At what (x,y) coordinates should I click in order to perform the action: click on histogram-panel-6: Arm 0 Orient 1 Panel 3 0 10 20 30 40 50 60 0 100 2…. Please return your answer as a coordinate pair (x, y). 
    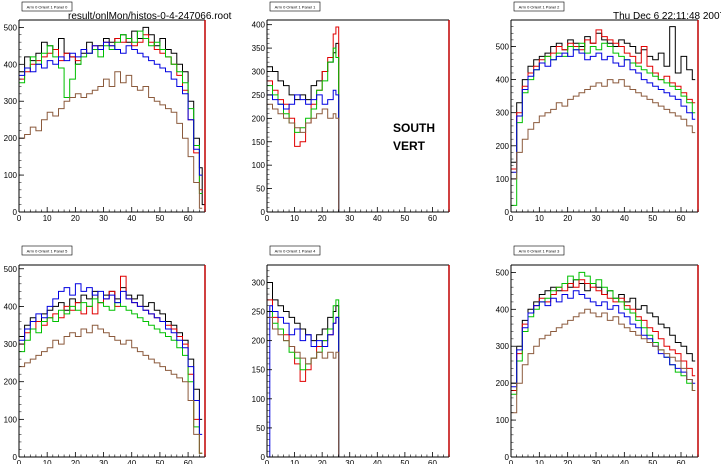
    Looking at the image, I should click on (597, 354).